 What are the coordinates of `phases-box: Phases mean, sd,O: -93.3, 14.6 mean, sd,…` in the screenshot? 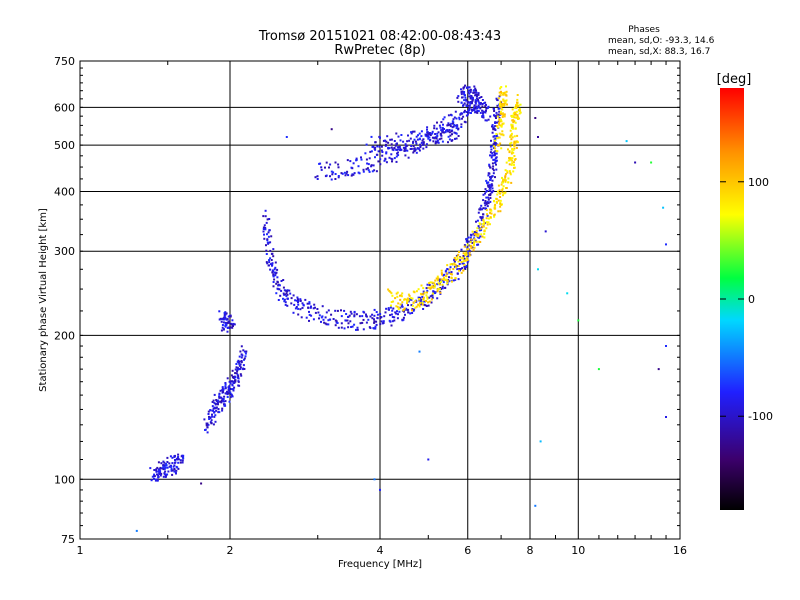 It's located at (661, 41).